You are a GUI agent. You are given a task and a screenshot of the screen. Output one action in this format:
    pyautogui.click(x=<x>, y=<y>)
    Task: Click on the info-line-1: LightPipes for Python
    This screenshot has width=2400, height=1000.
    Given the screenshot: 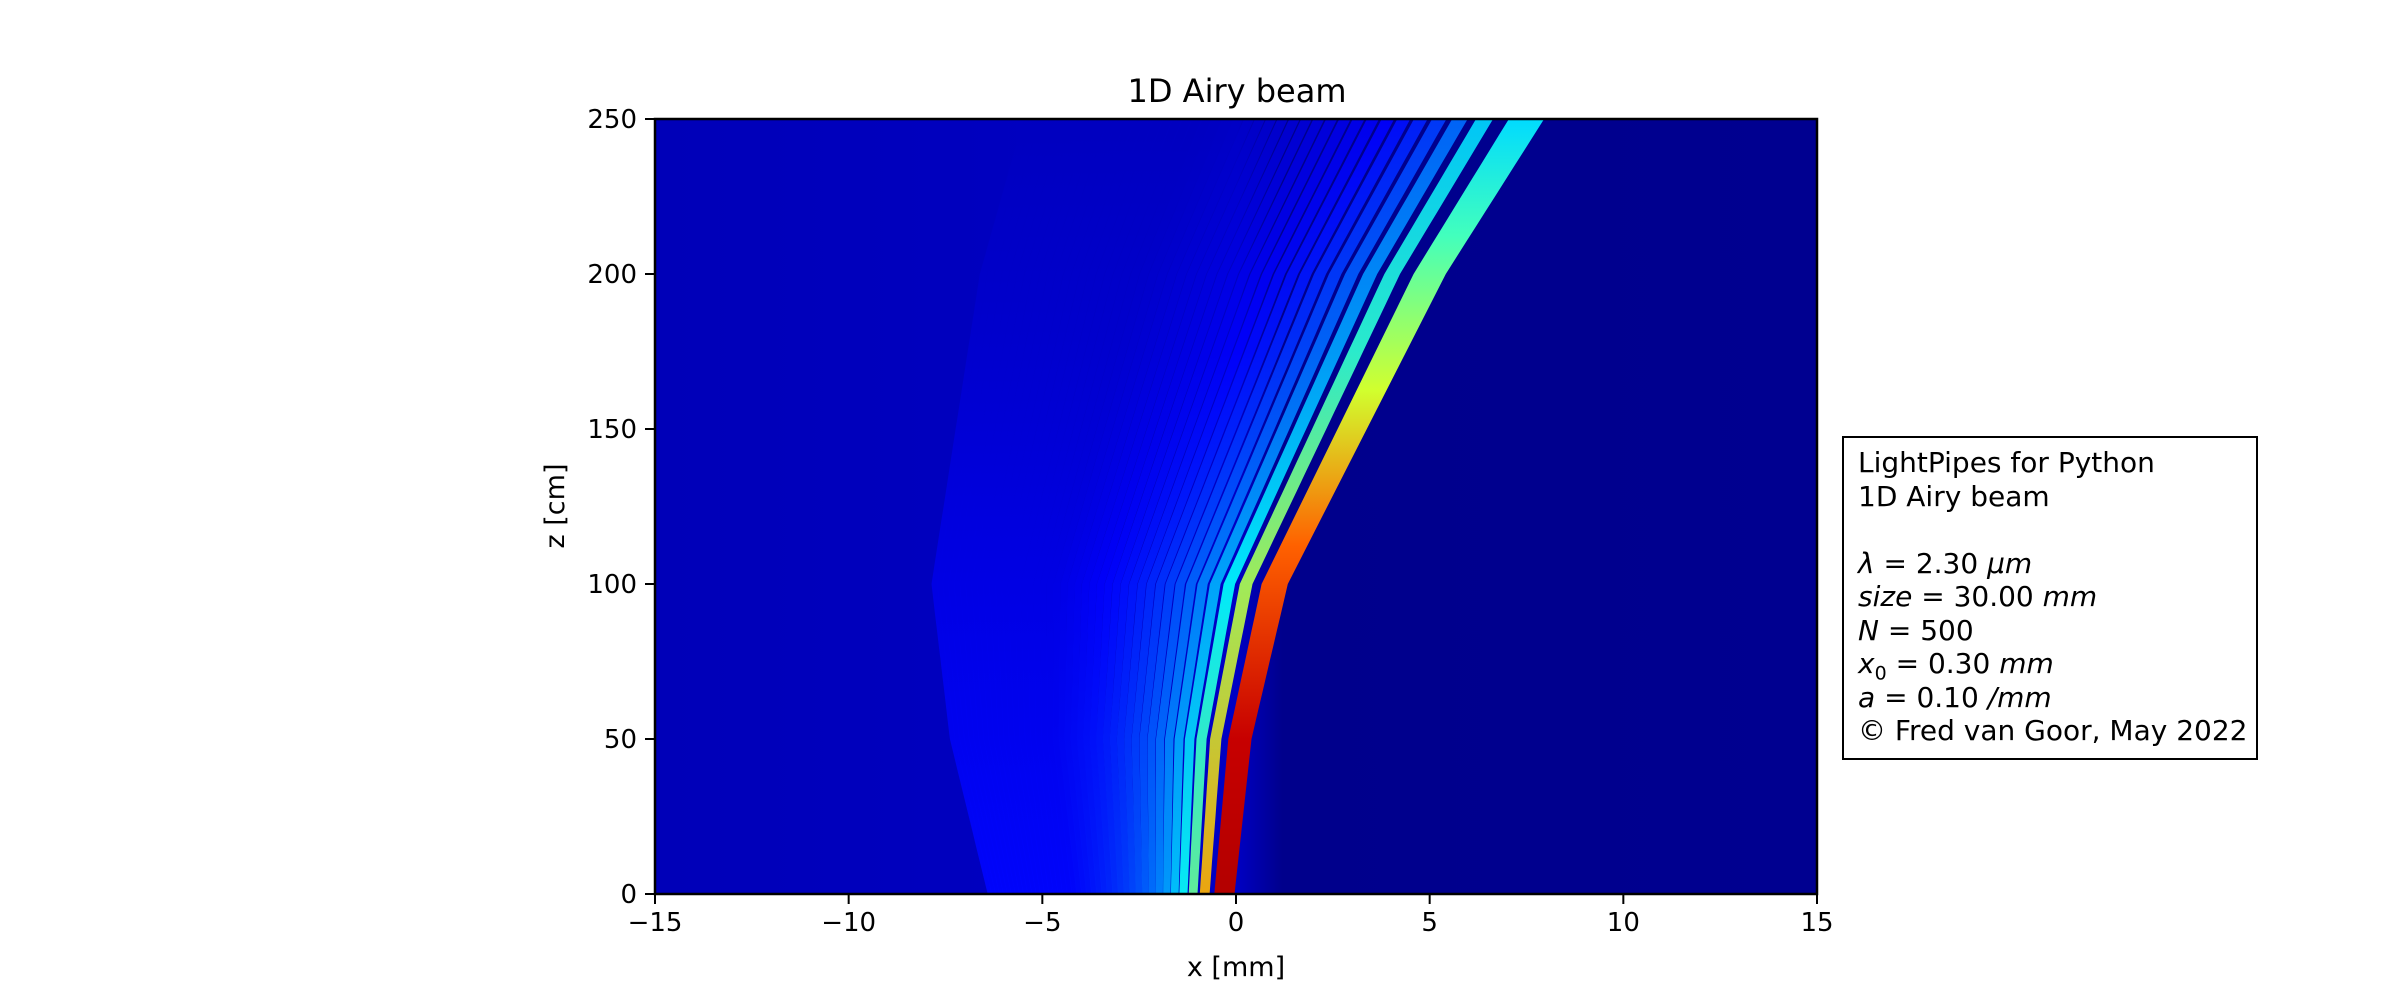 What is the action you would take?
    pyautogui.click(x=2006, y=462)
    